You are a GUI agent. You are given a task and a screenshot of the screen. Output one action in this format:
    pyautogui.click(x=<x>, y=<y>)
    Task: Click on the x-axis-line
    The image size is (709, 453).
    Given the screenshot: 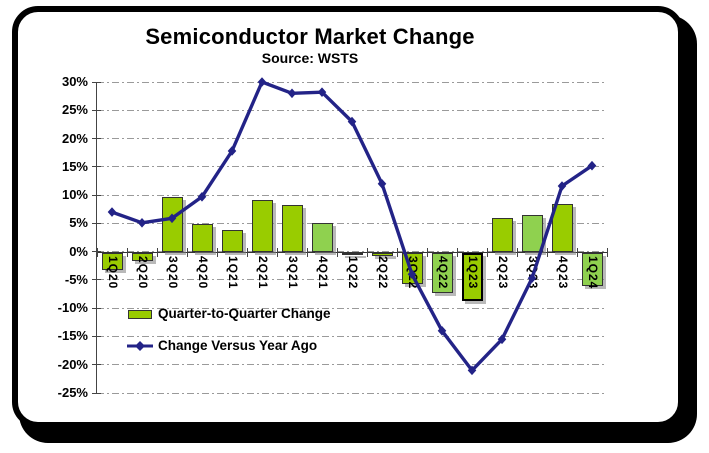 What is the action you would take?
    pyautogui.click(x=352, y=252)
    